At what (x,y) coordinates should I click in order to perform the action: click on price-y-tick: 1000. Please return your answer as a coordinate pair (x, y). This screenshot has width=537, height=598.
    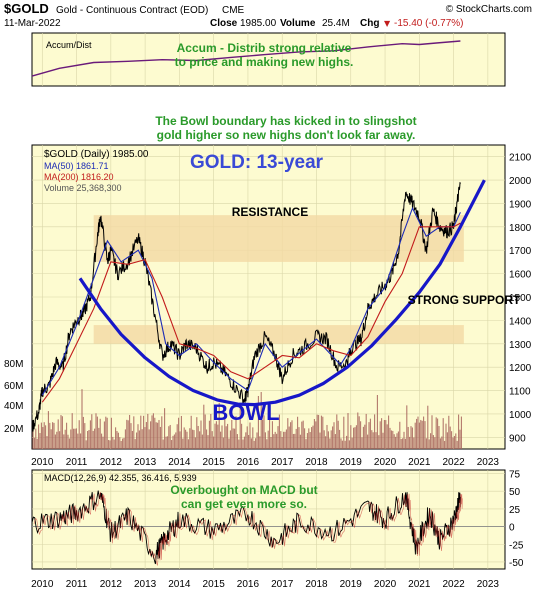
    Looking at the image, I should click on (520, 415).